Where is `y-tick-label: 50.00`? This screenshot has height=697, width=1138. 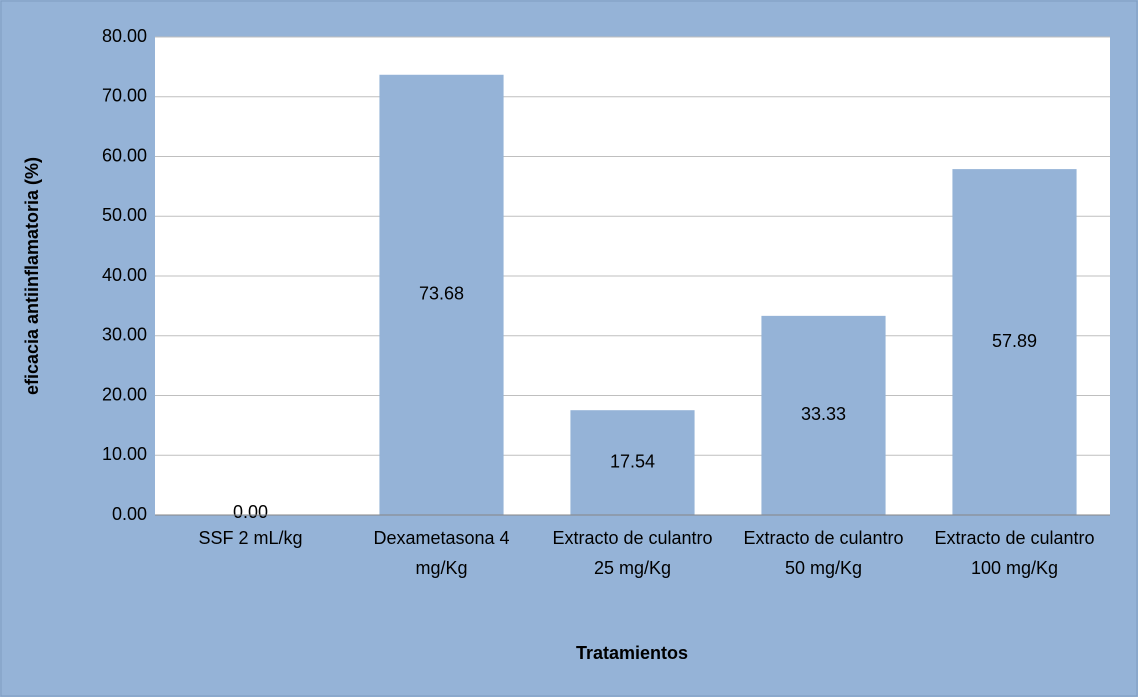 y-tick-label: 50.00 is located at coordinates (124, 215).